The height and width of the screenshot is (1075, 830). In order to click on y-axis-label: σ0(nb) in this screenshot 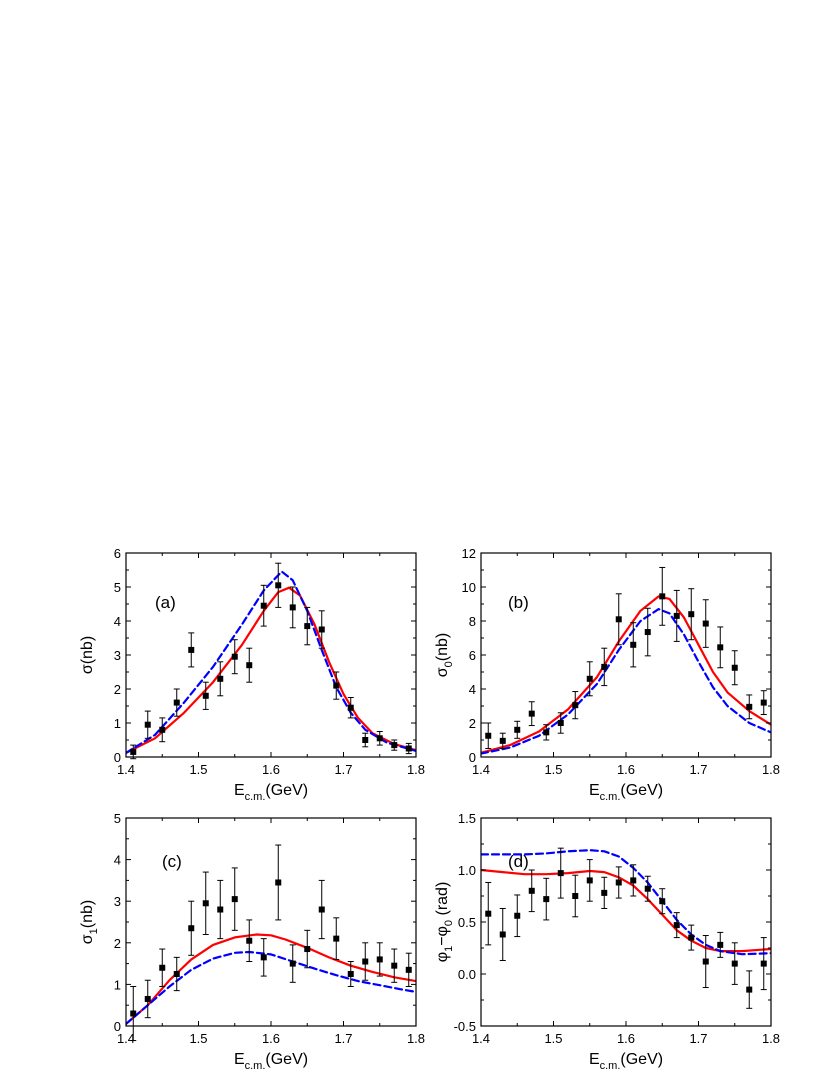, I will do `click(444, 655)`.